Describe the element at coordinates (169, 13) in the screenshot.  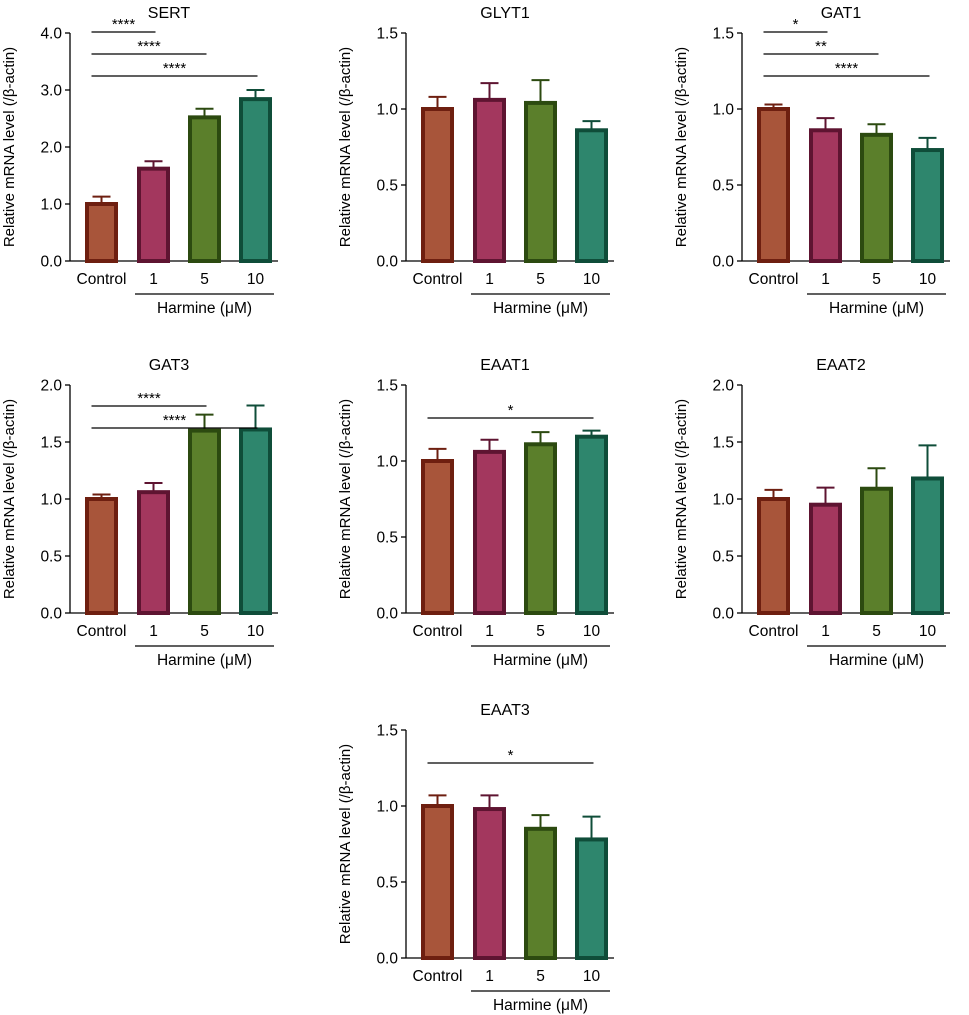
I see `chart-title: SERT` at that location.